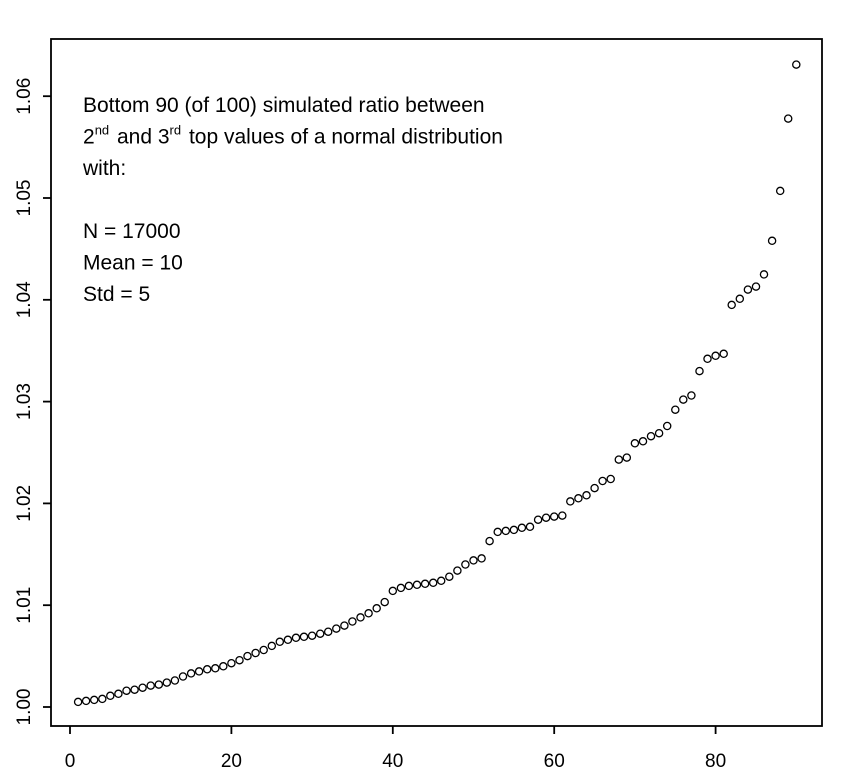 This screenshot has height=783, width=848. I want to click on annotation-line: with:, so click(104, 168).